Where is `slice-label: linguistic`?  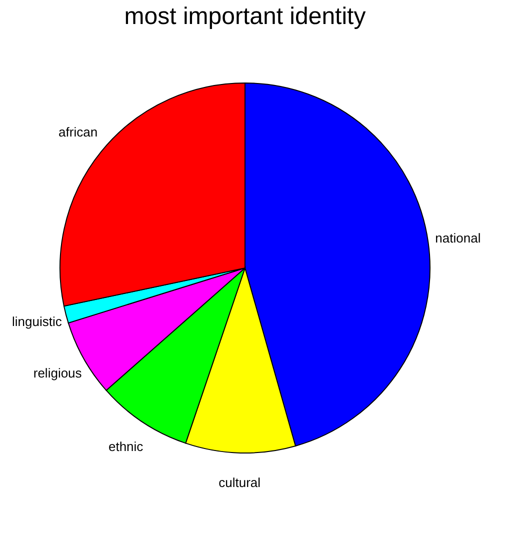
slice-label: linguistic is located at coordinates (37, 322).